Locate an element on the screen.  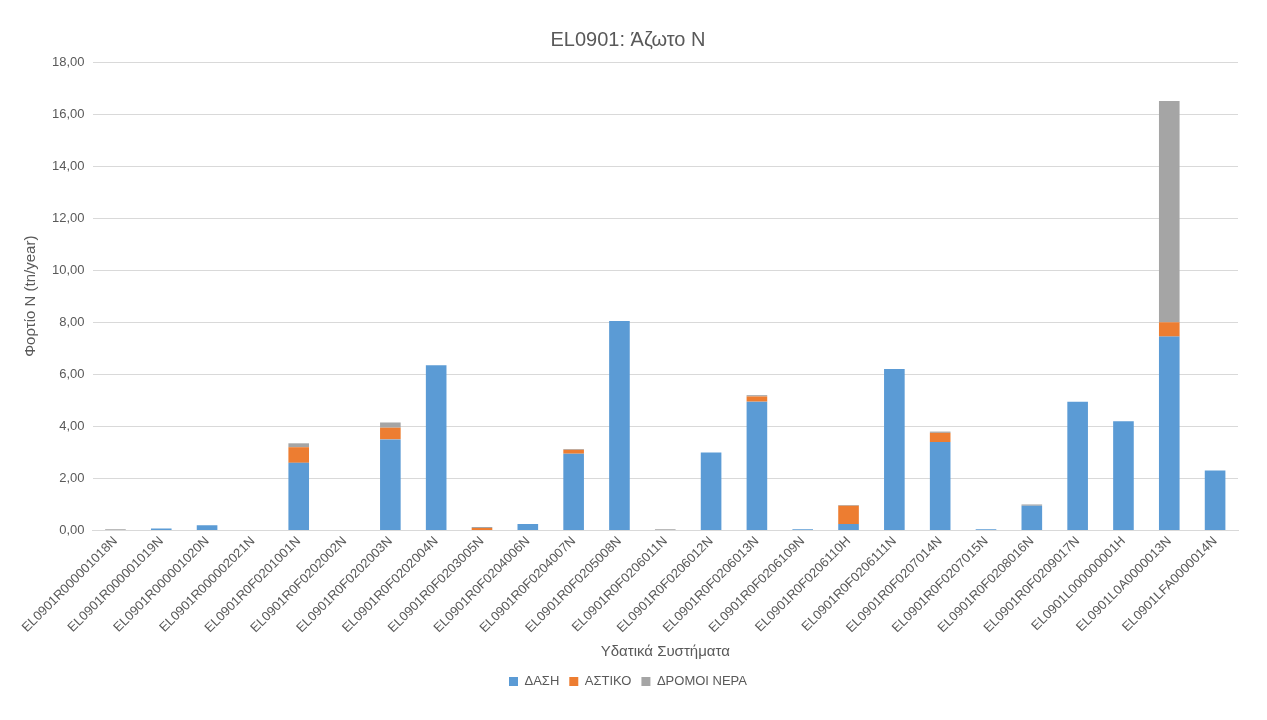
x-axis-title: Υδατικά Συστήματα is located at coordinates (665, 651).